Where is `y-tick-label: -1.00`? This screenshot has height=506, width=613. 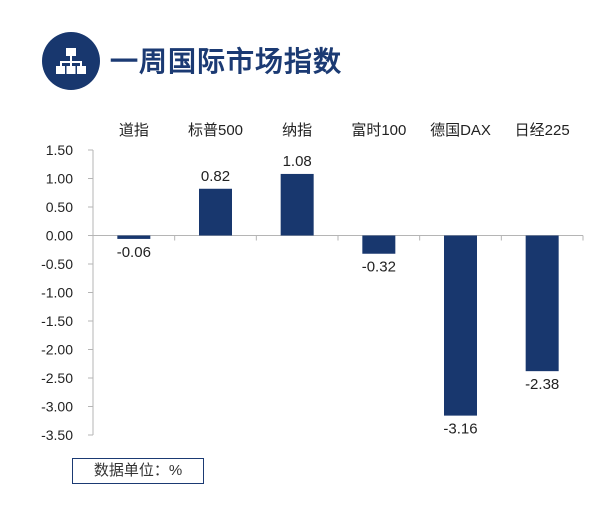
y-tick-label: -1.00 is located at coordinates (57, 293).